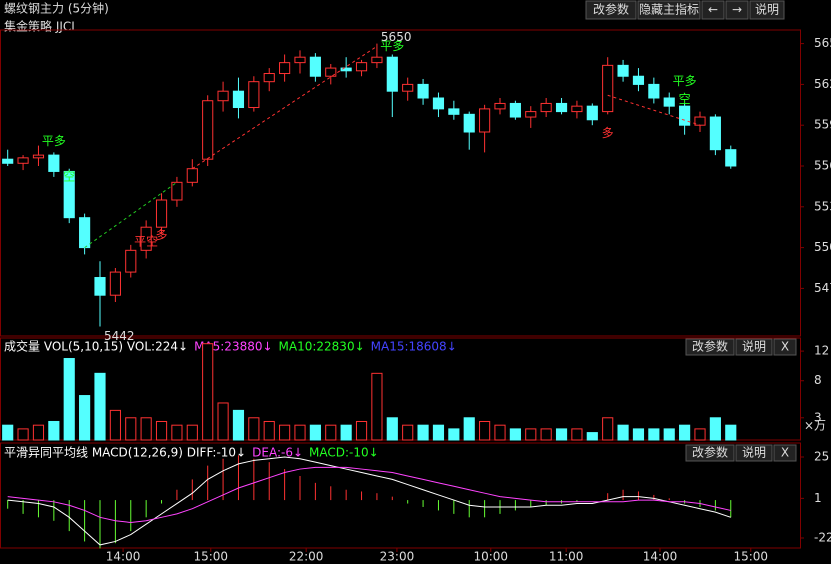 Image resolution: width=831 pixels, height=564 pixels. I want to click on annotation: 平空, so click(146, 242).